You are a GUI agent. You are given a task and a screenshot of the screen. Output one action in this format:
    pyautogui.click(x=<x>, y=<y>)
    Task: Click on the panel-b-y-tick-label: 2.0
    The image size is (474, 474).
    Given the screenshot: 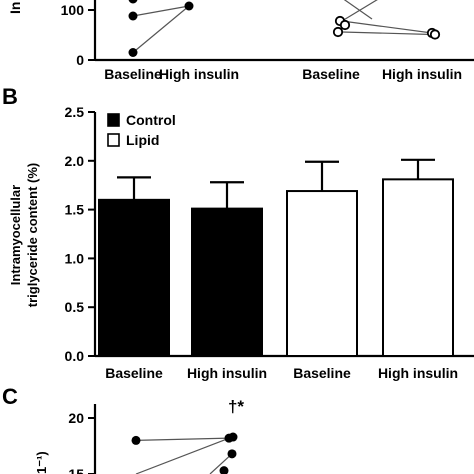 What is the action you would take?
    pyautogui.click(x=75, y=161)
    